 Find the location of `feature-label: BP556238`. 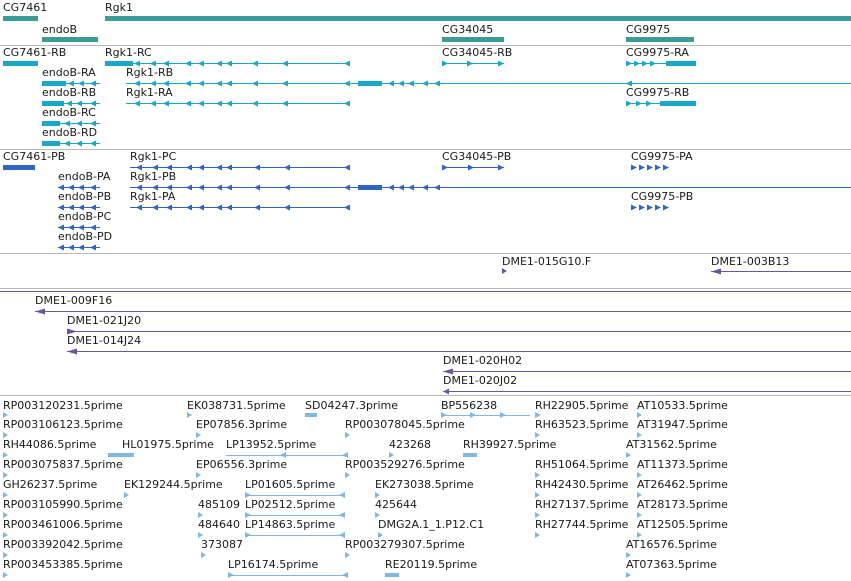

feature-label: BP556238 is located at coordinates (469, 405).